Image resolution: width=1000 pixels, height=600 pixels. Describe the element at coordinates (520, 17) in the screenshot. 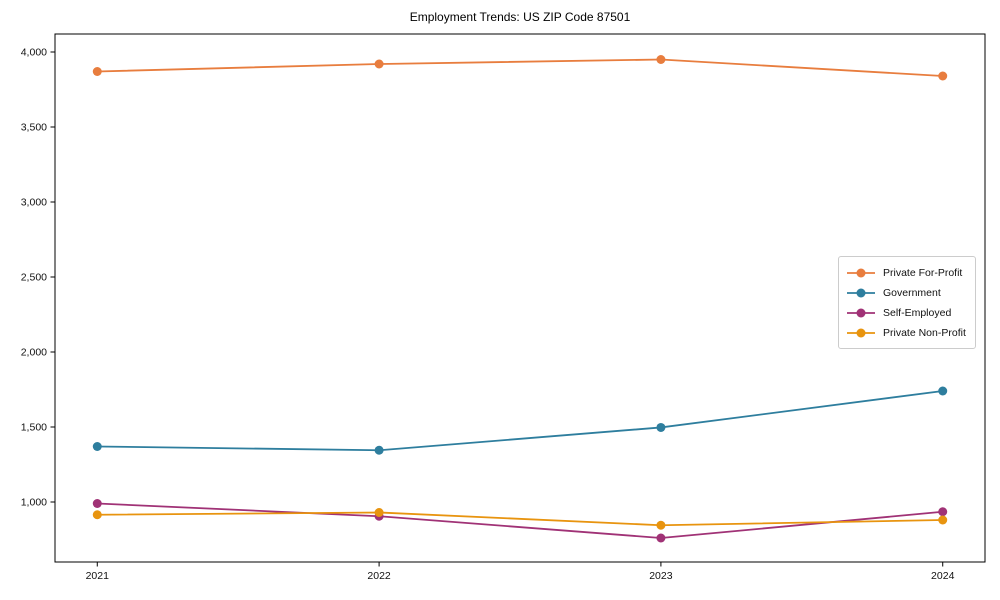

I see `chart-title: Employment Trends: US ZIP Code 87501` at that location.